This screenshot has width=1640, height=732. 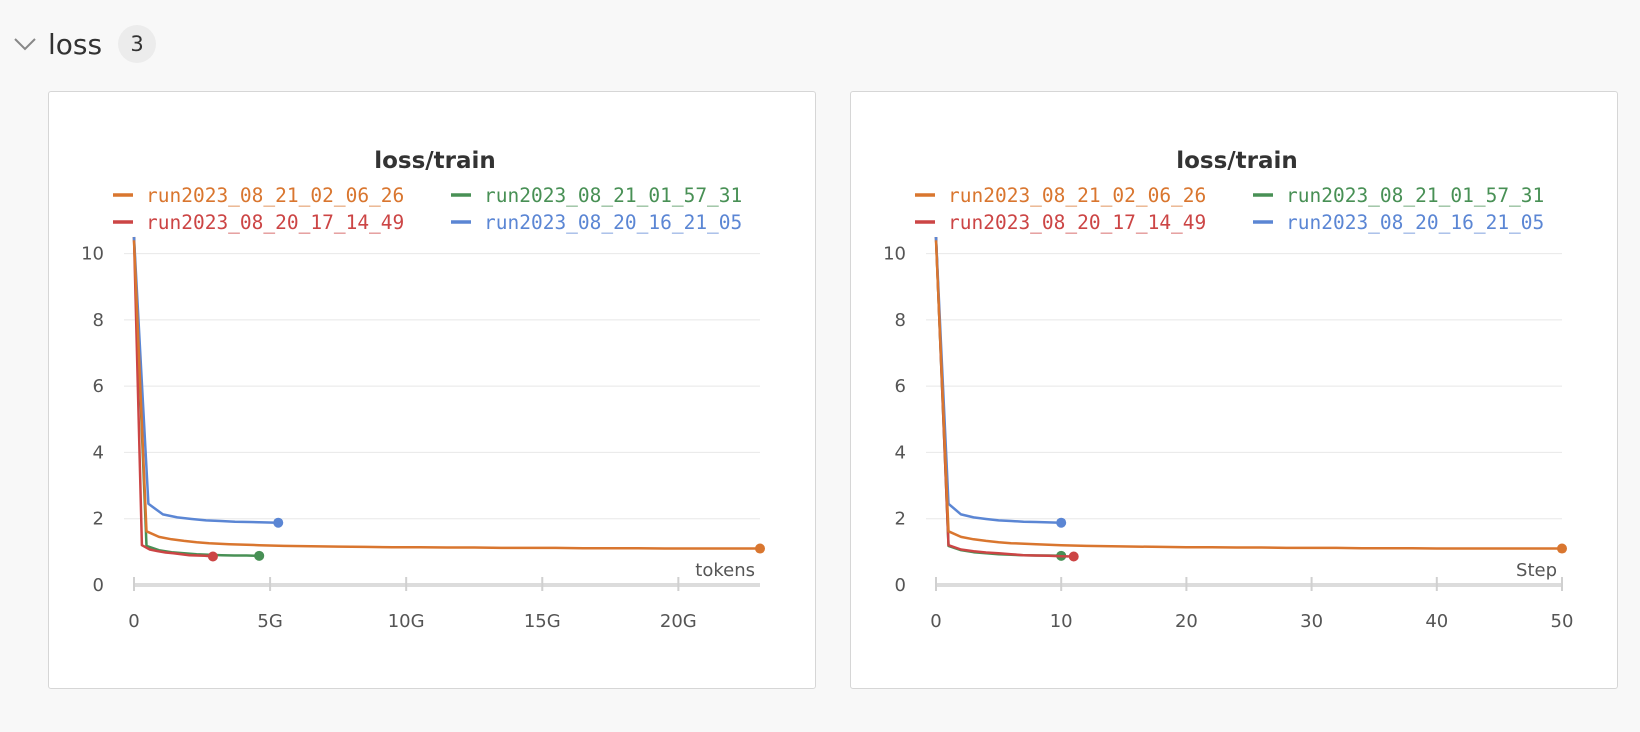 What do you see at coordinates (1061, 621) in the screenshot?
I see `x-tick-label: 10` at bounding box center [1061, 621].